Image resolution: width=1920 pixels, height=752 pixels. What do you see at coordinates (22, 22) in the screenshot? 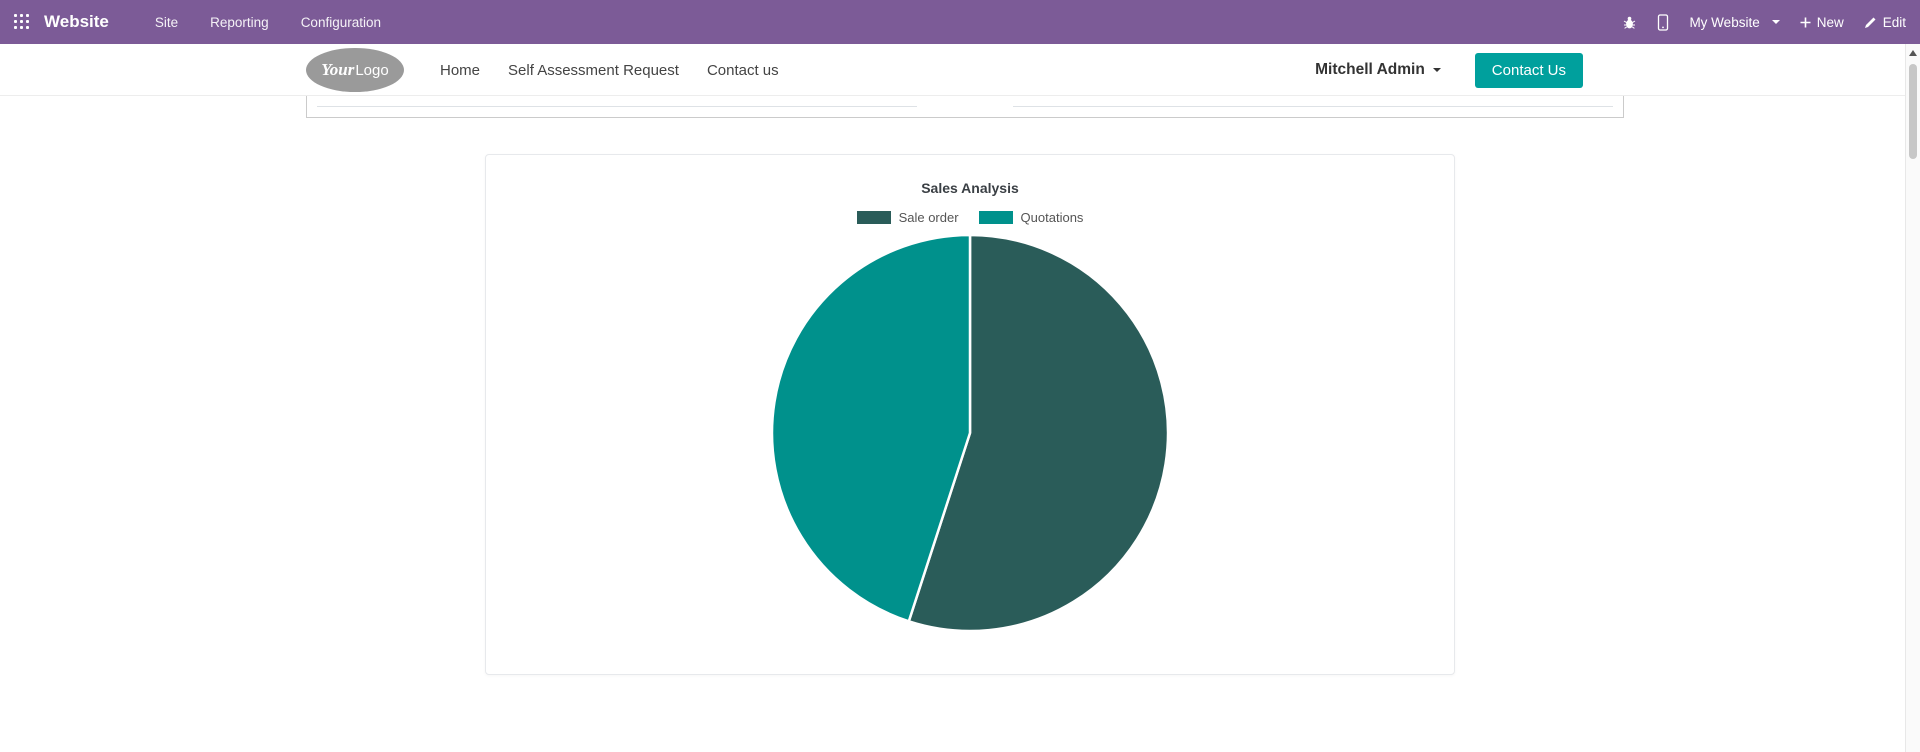
I see `apps-grid-icon` at bounding box center [22, 22].